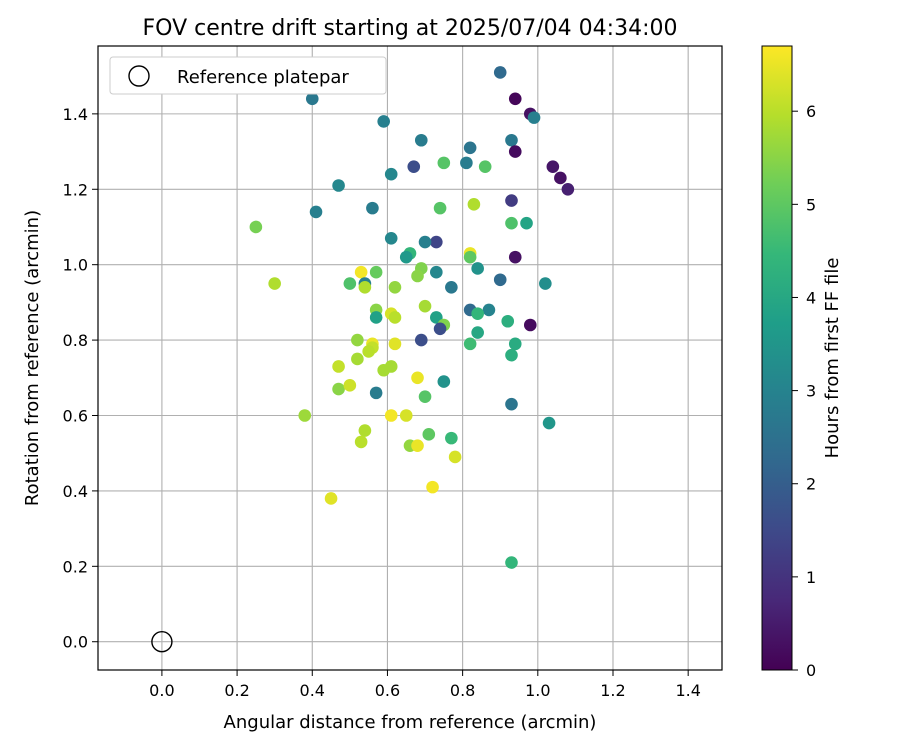 This screenshot has height=750, width=900. Describe the element at coordinates (811, 577) in the screenshot. I see `colorbar-tick-label: 1` at that location.